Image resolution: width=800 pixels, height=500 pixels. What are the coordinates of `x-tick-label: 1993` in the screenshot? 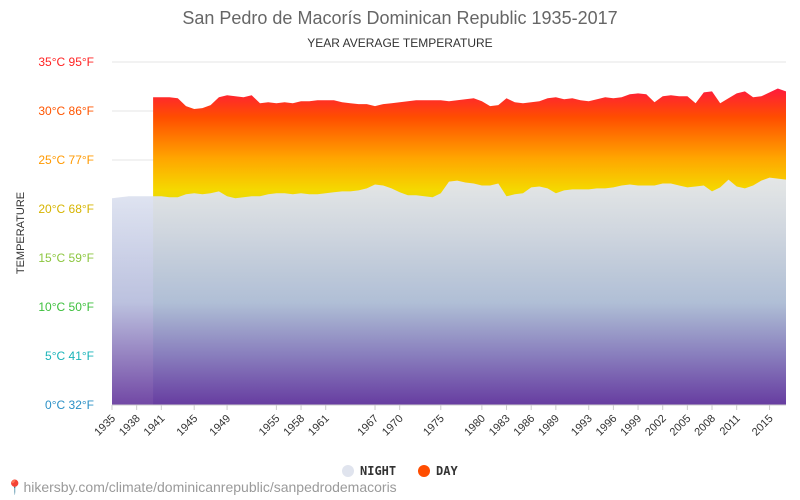 It's located at (582, 426).